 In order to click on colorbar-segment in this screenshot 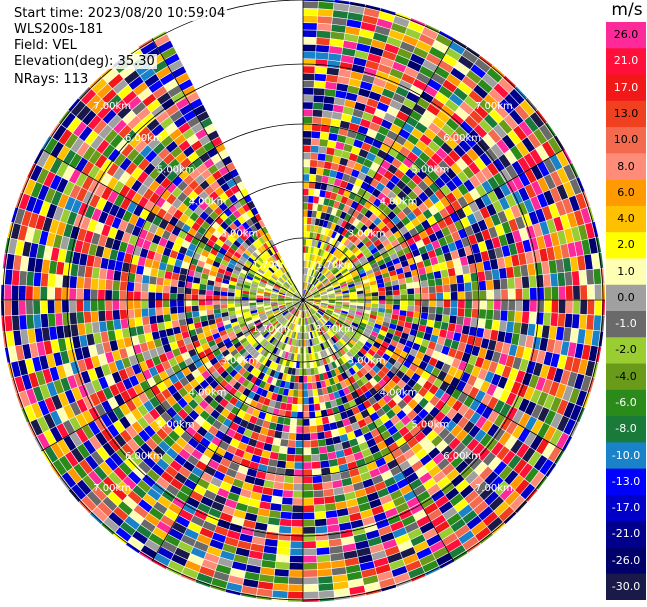, I will do `click(626, 245)`.